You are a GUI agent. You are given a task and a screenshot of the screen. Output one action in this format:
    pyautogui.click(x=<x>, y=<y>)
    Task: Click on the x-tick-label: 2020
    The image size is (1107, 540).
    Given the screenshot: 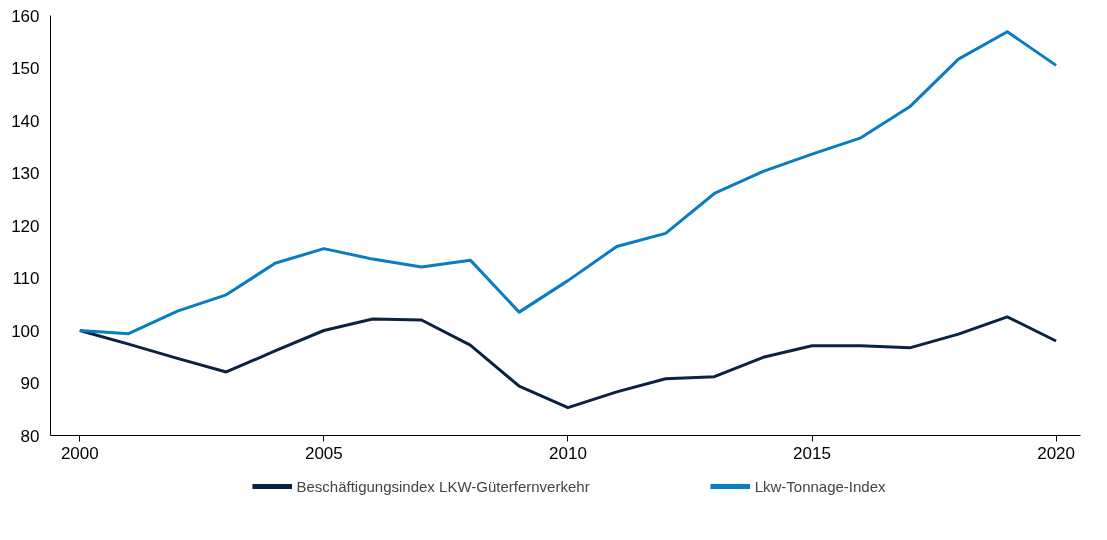 What is the action you would take?
    pyautogui.click(x=1056, y=453)
    